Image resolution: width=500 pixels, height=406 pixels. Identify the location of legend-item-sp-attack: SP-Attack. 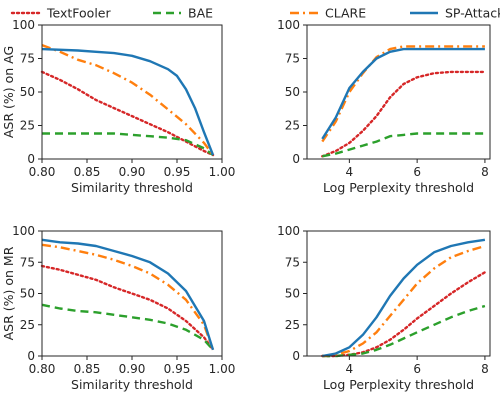
(455, 13).